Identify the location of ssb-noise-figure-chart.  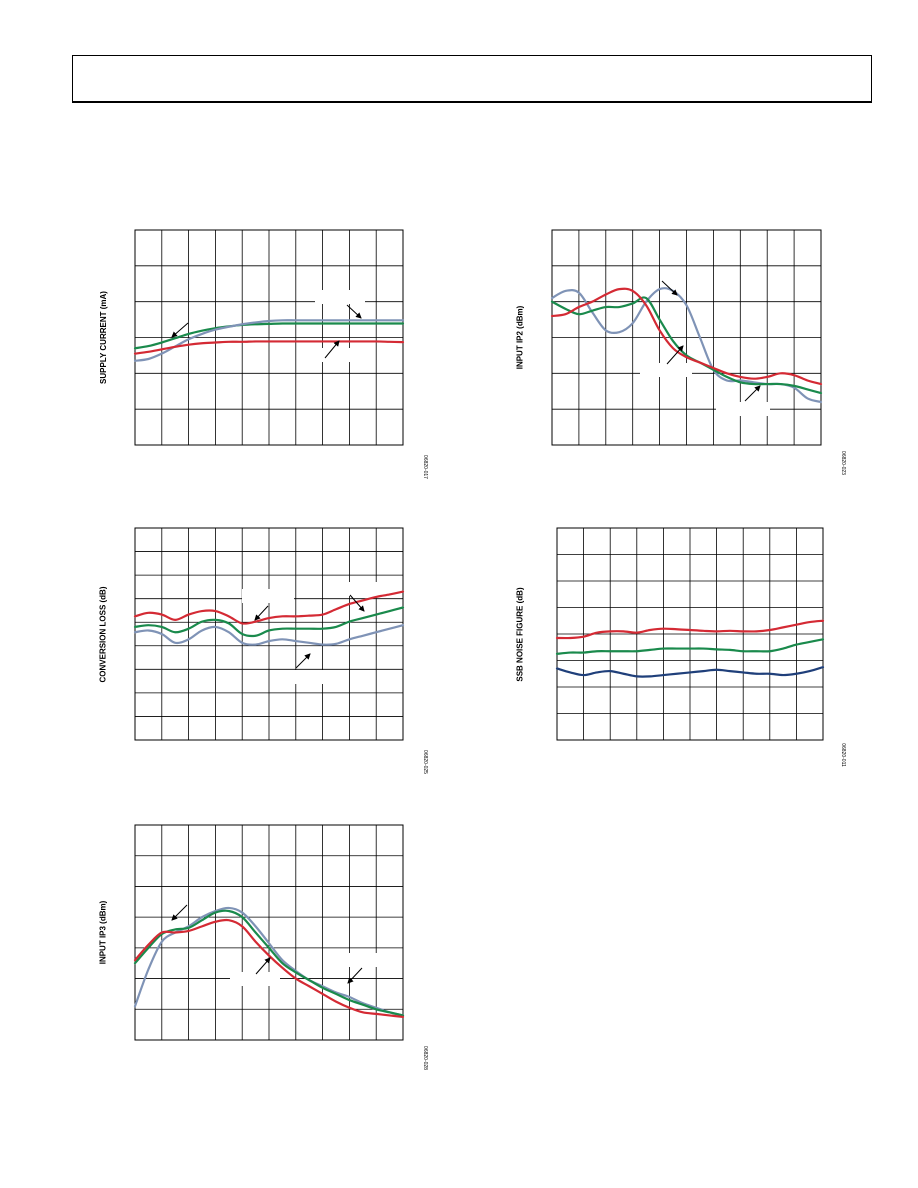
(690, 634).